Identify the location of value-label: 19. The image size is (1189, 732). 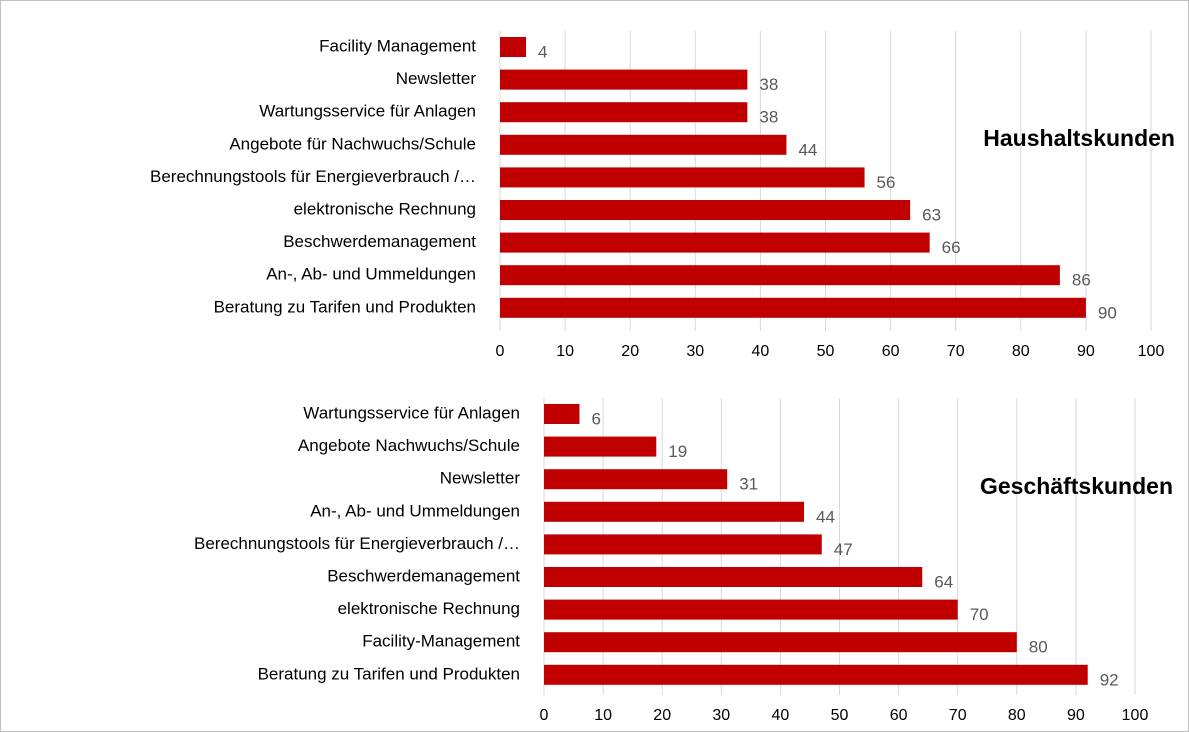
(677, 451).